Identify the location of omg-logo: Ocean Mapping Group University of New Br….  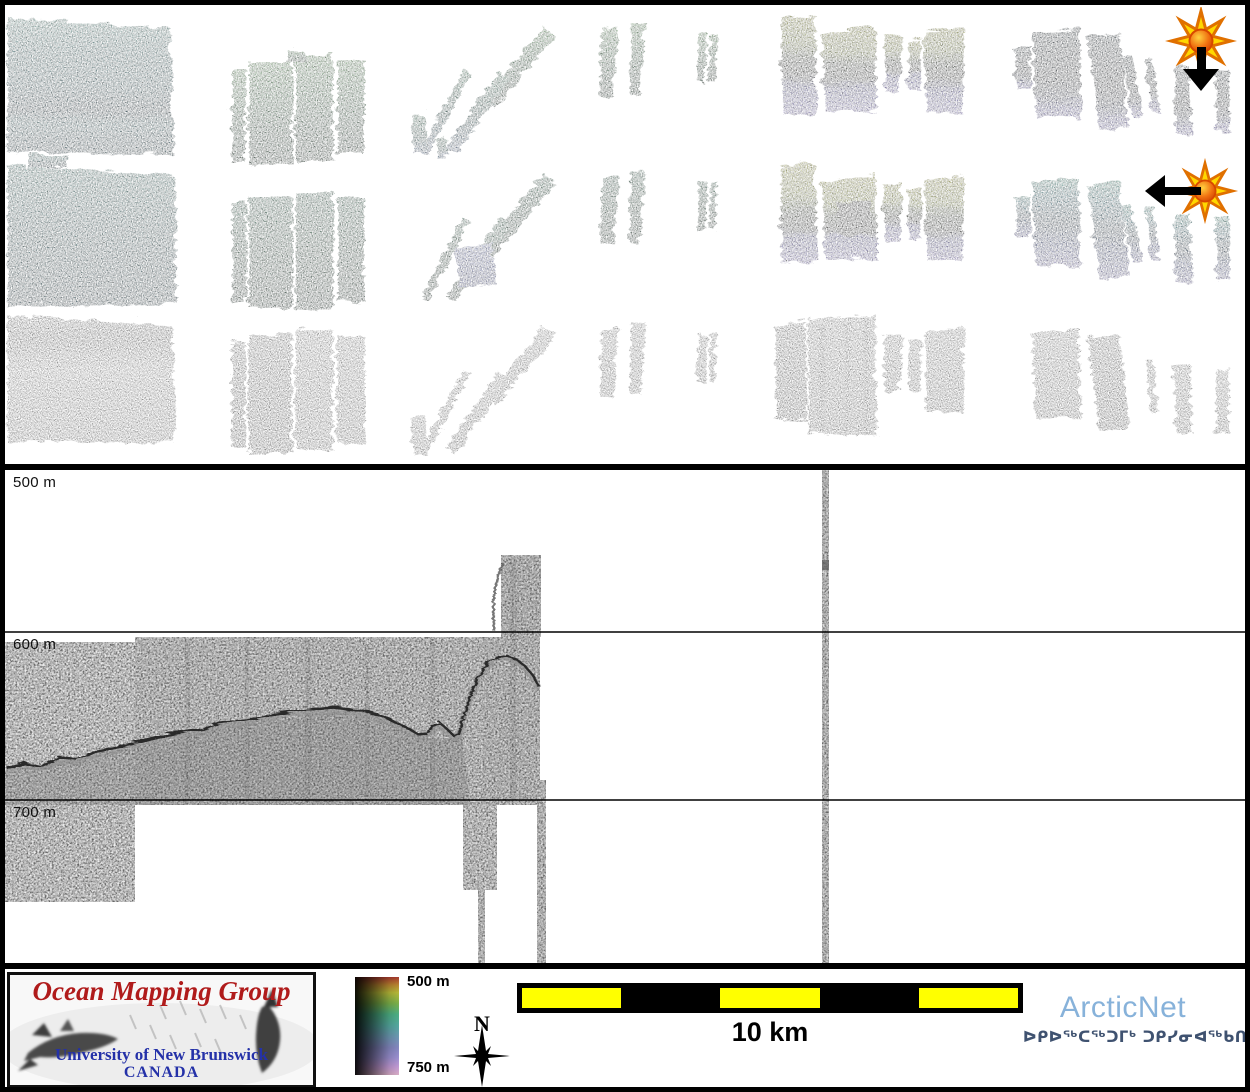
(161, 1029).